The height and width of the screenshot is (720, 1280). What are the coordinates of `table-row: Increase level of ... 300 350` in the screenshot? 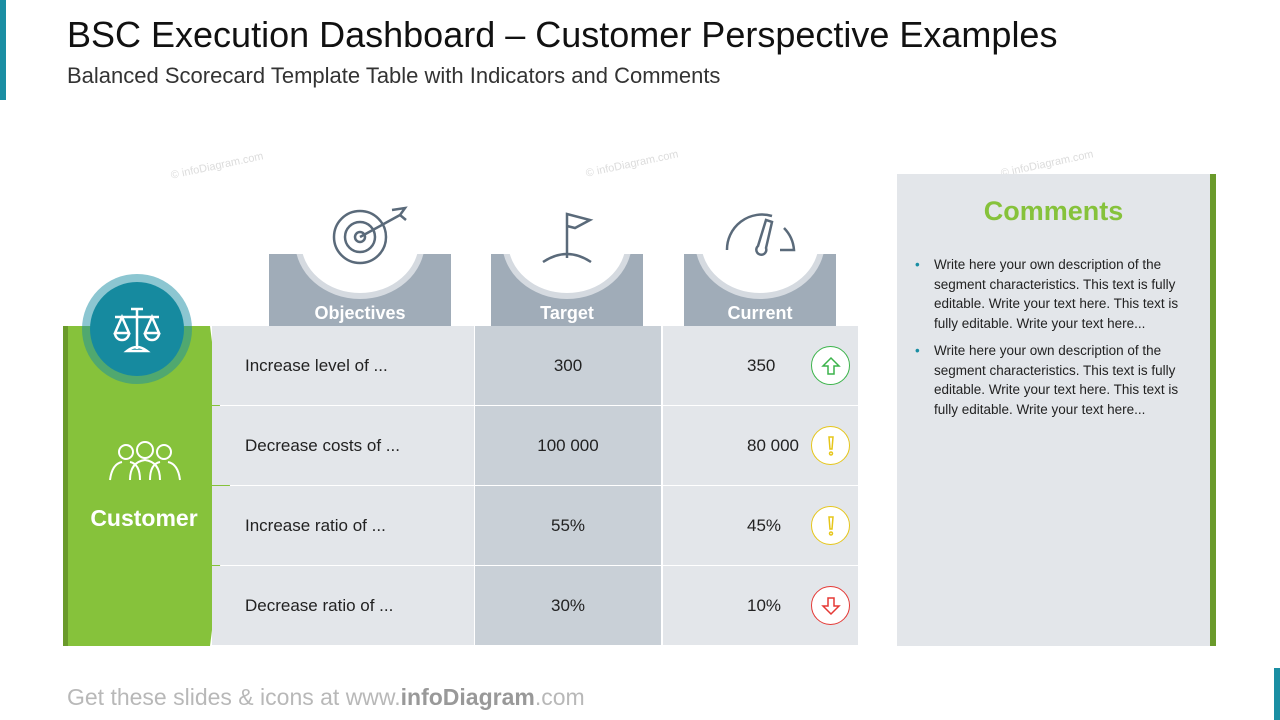 It's located at (535, 365).